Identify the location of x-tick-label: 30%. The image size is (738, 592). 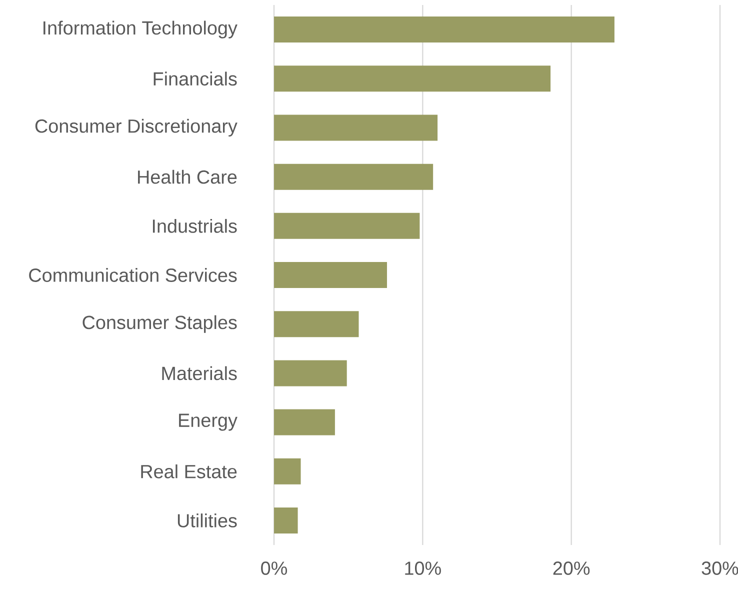
(720, 568).